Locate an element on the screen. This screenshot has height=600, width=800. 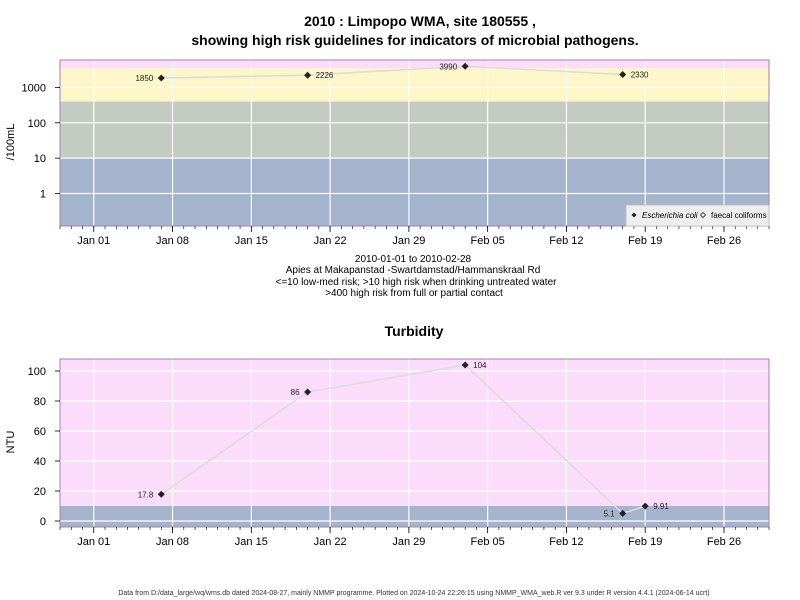
y-tick-label-4: 80 is located at coordinates (40, 402).